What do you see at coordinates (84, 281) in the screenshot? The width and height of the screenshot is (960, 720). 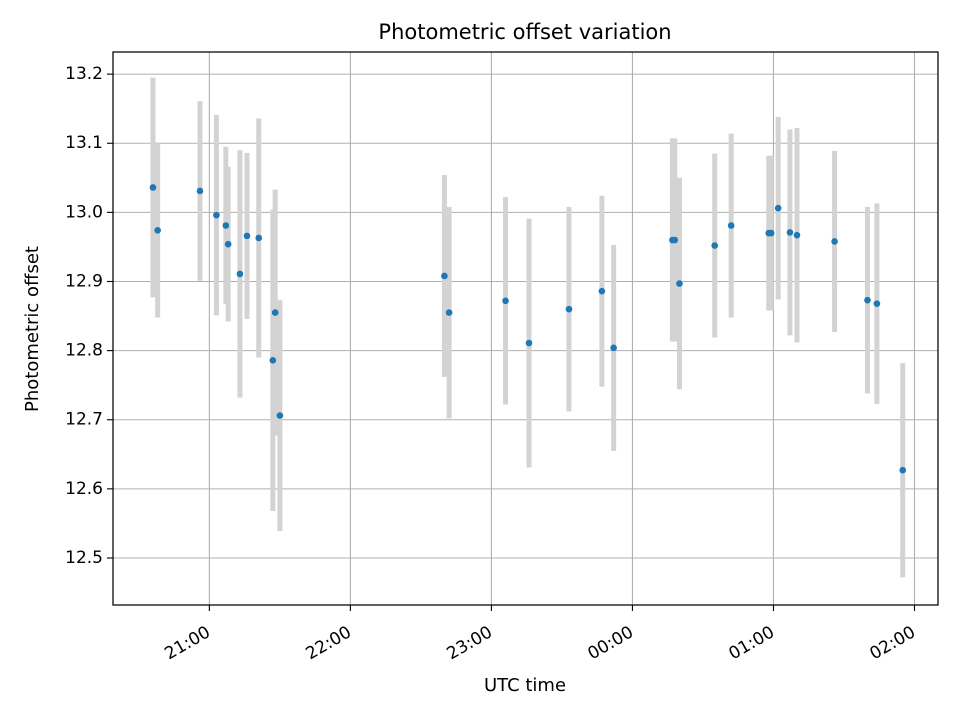 I see `y-tick-label: 12.9` at bounding box center [84, 281].